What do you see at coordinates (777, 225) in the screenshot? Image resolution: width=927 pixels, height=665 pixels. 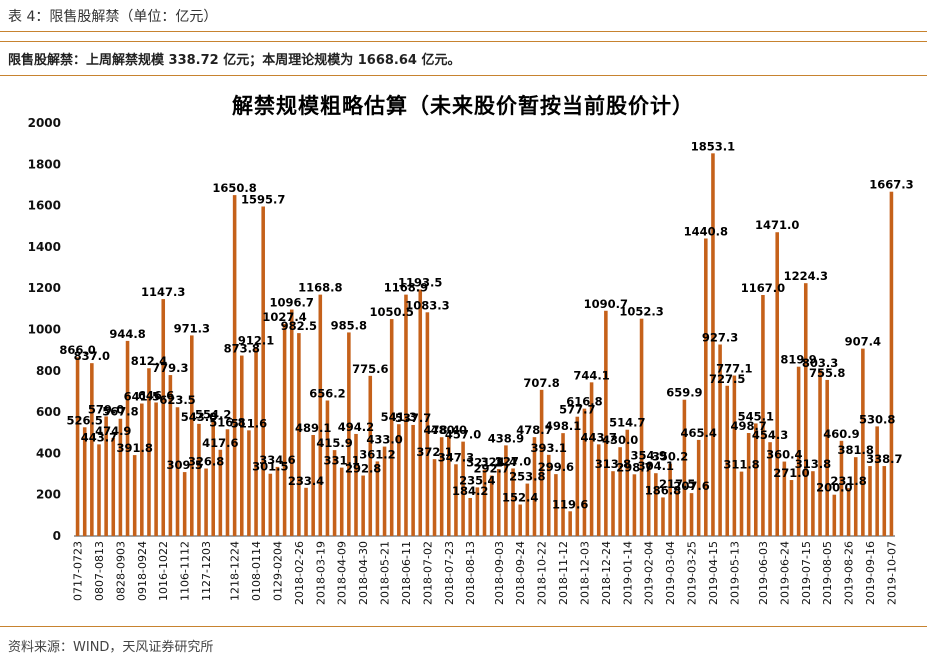 I see `data-label: 1471.0` at bounding box center [777, 225].